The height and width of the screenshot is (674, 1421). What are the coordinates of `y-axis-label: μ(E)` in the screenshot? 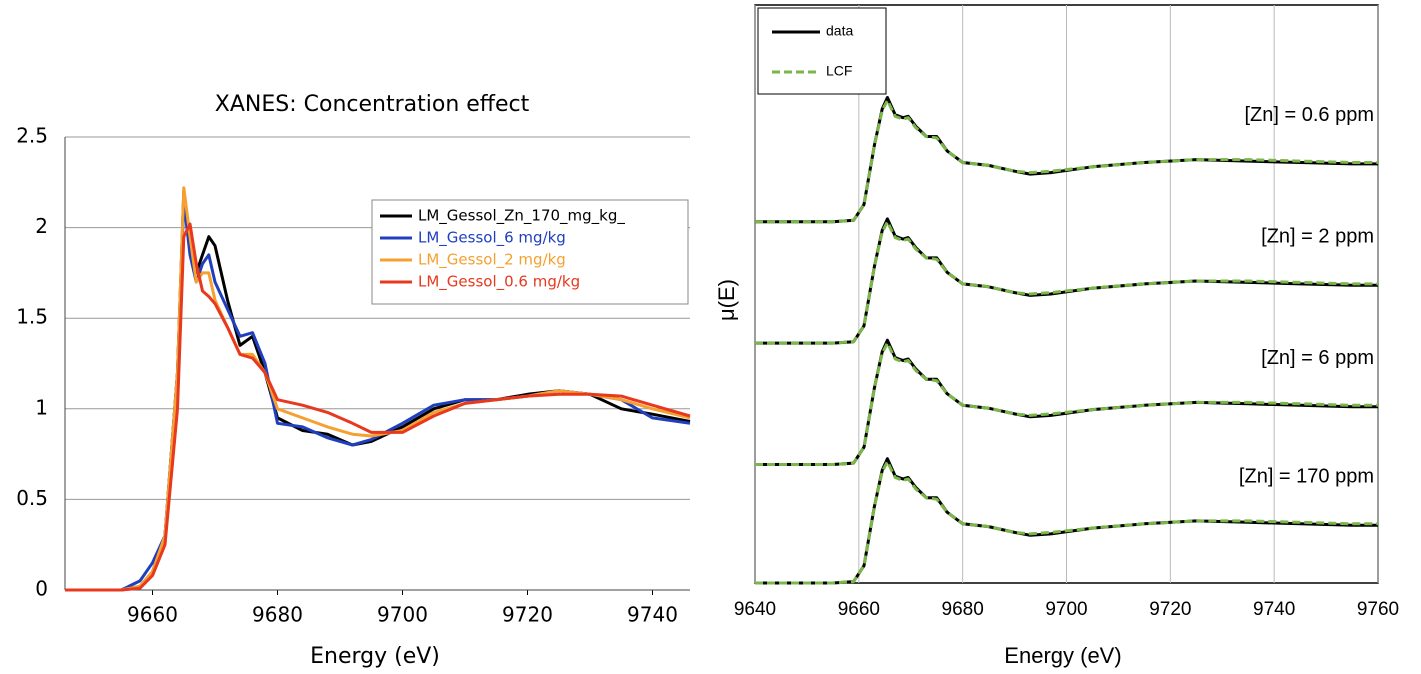 It's located at (726, 300).